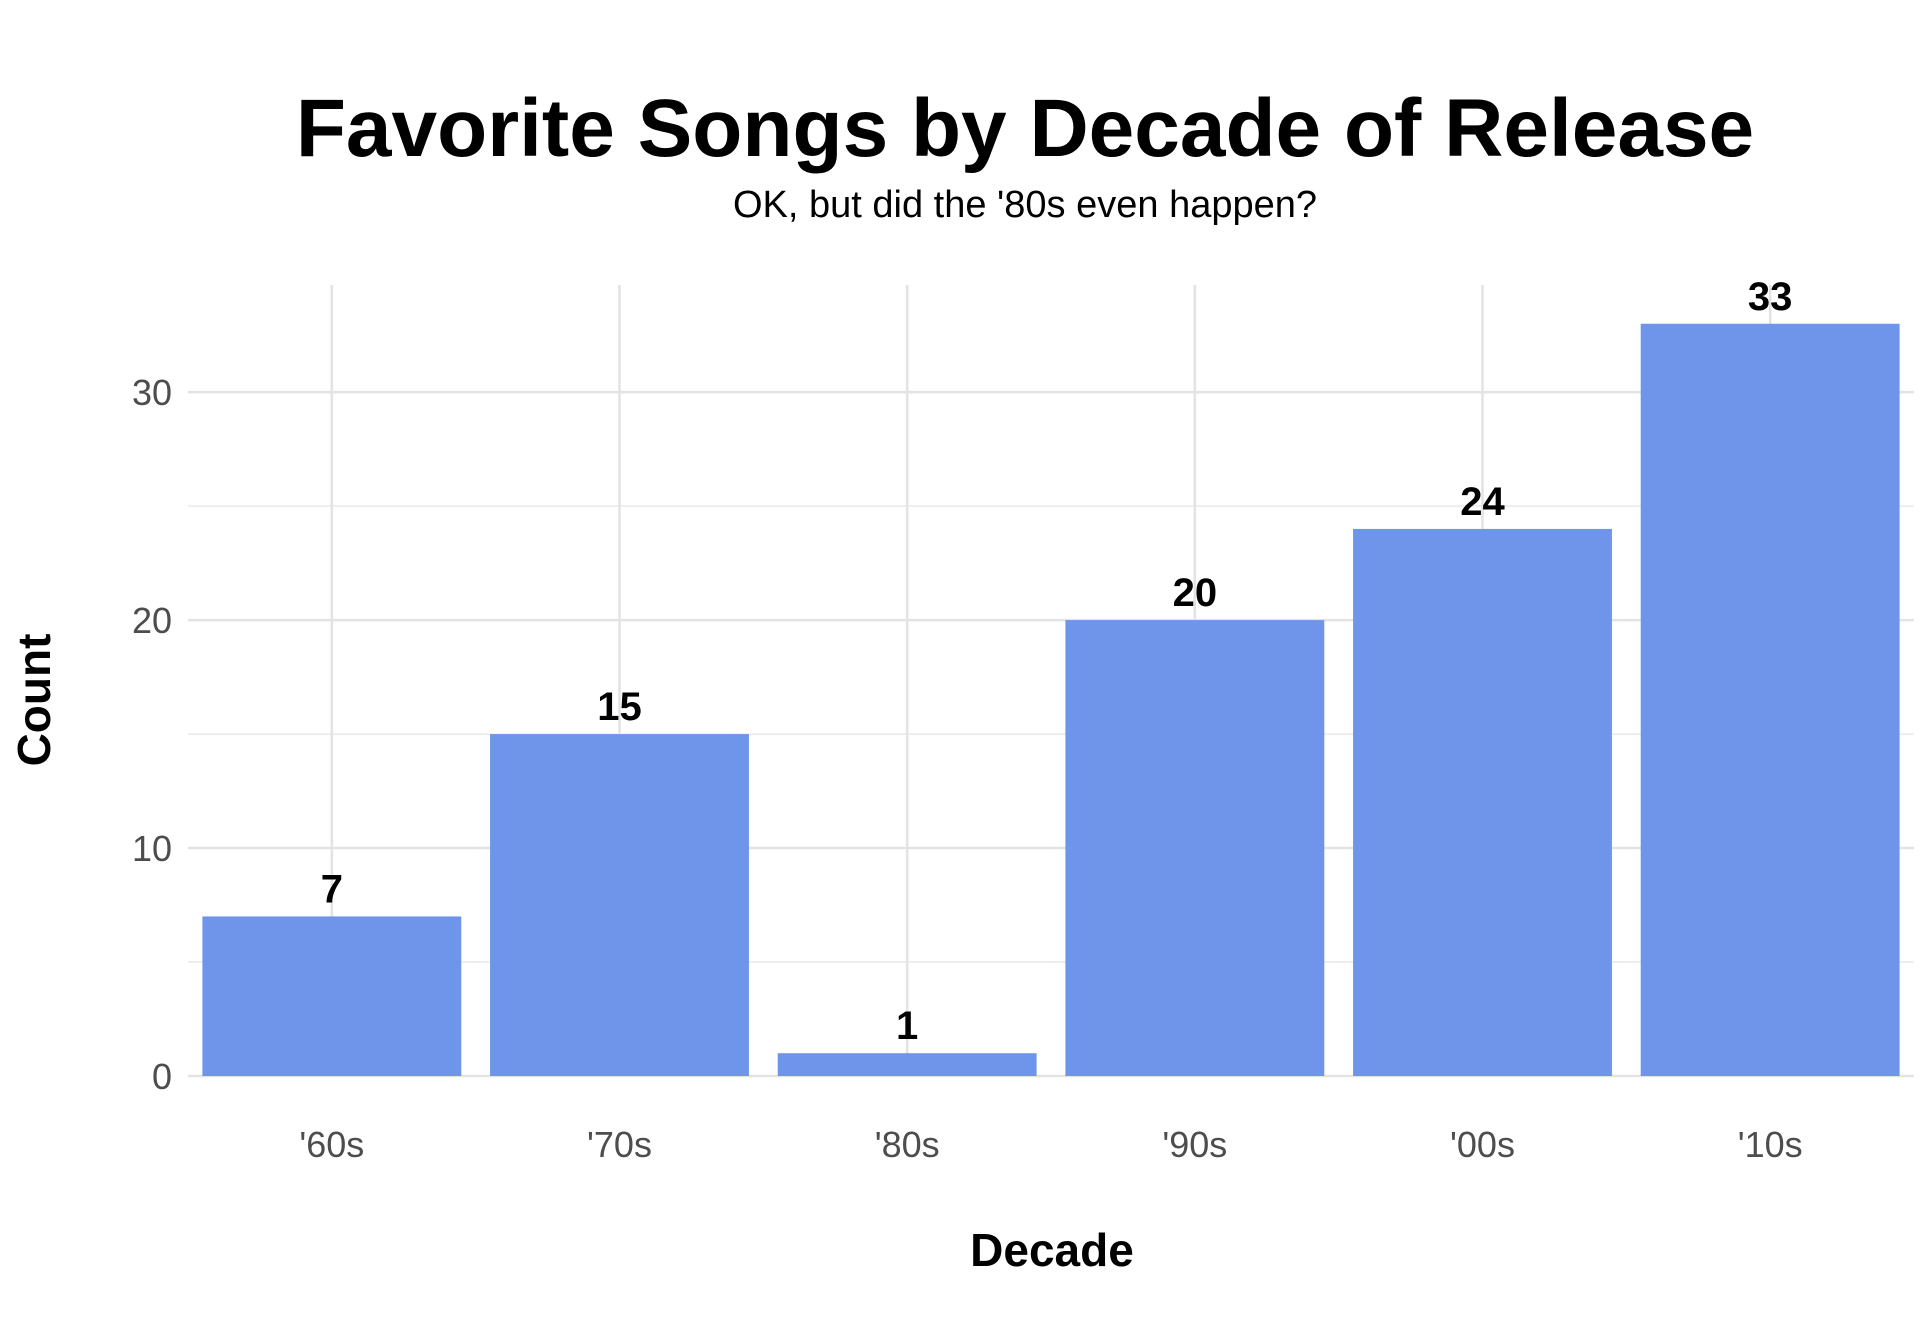 This screenshot has height=1344, width=1920. What do you see at coordinates (1025, 205) in the screenshot?
I see `chart-subtitle: OK, but did the '80s even happen?` at bounding box center [1025, 205].